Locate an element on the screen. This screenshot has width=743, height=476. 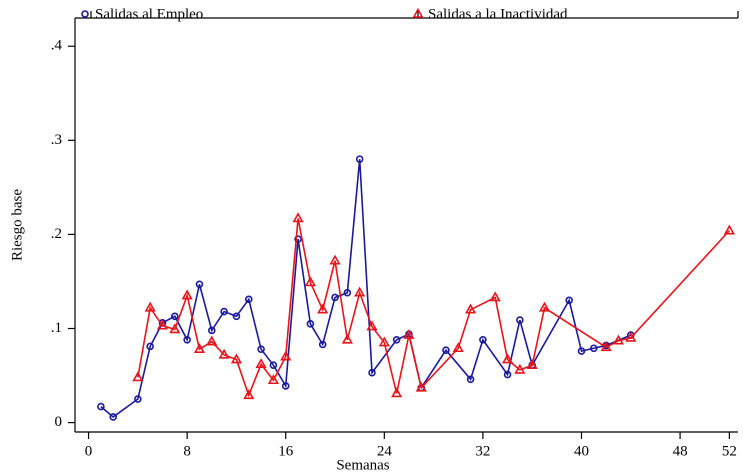
x-tick-label: 40 is located at coordinates (581, 451).